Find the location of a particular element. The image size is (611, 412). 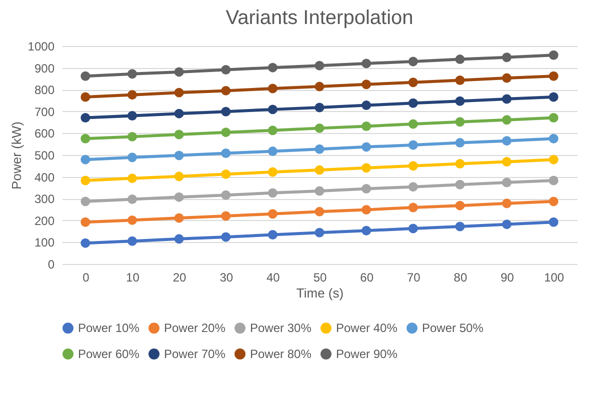

legend-label: Power 60% is located at coordinates (109, 354).